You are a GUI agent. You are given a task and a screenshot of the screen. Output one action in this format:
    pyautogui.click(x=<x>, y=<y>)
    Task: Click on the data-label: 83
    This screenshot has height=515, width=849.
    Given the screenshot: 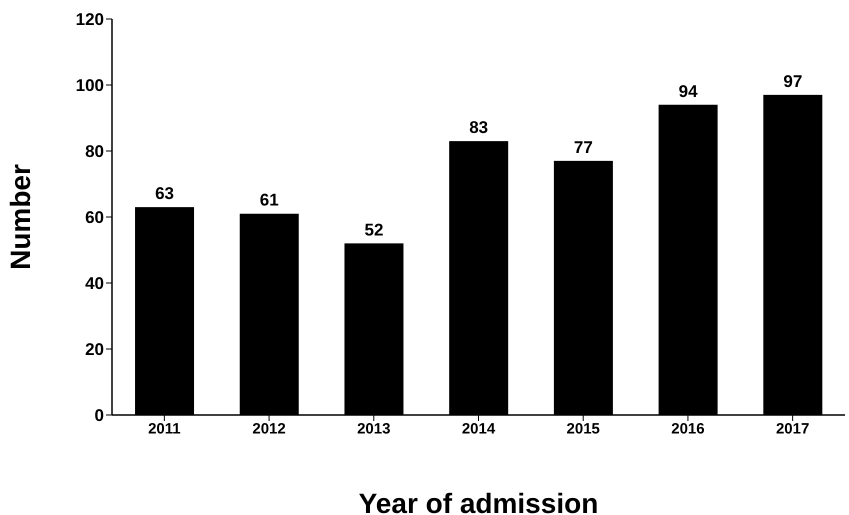 What is the action you would take?
    pyautogui.click(x=478, y=128)
    